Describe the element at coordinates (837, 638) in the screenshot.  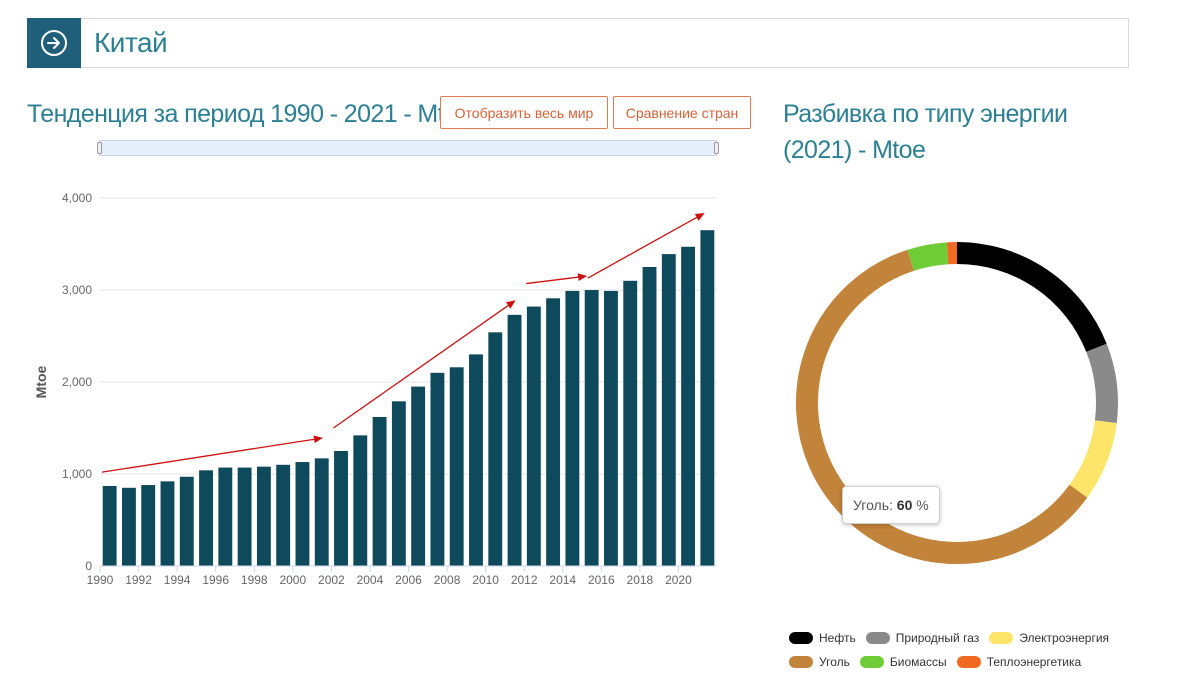
I see `legend-label: Нефть` at that location.